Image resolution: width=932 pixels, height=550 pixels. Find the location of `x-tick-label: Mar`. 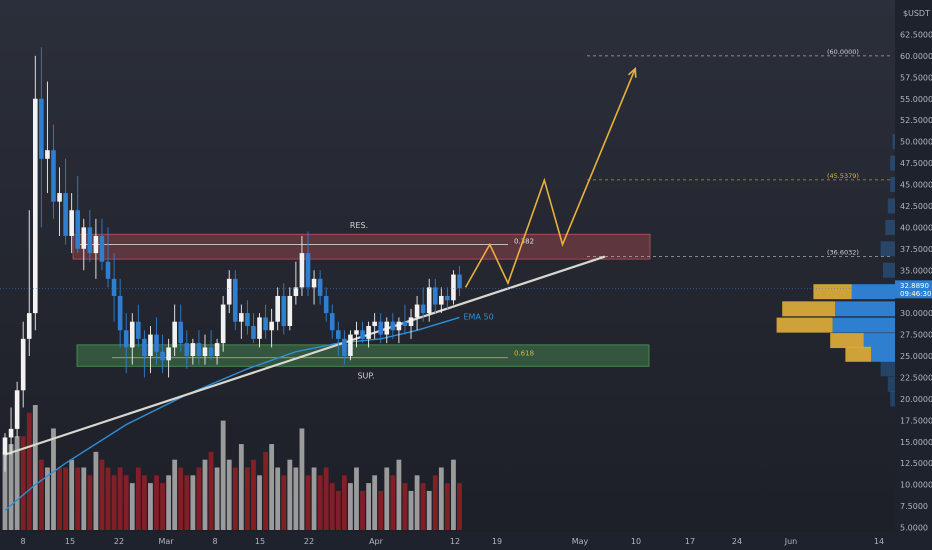

x-tick-label: Mar is located at coordinates (166, 541).